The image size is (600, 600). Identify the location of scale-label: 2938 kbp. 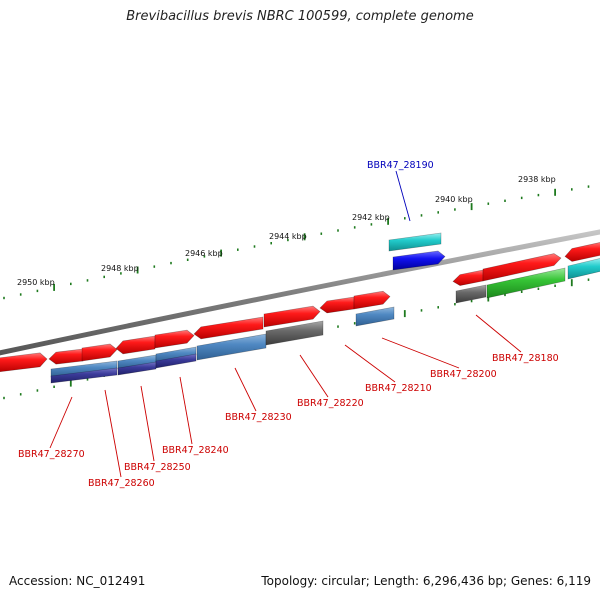
(537, 179).